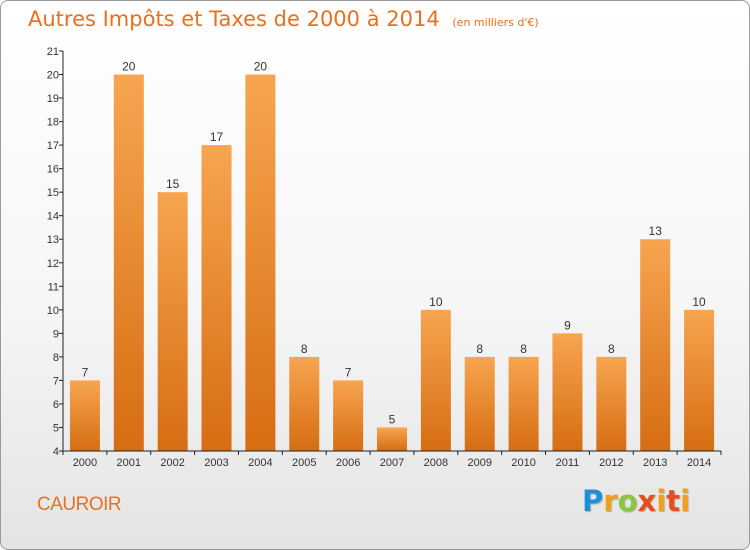 This screenshot has width=750, height=550. What do you see at coordinates (53, 311) in the screenshot?
I see `y-tick-label: 10` at bounding box center [53, 311].